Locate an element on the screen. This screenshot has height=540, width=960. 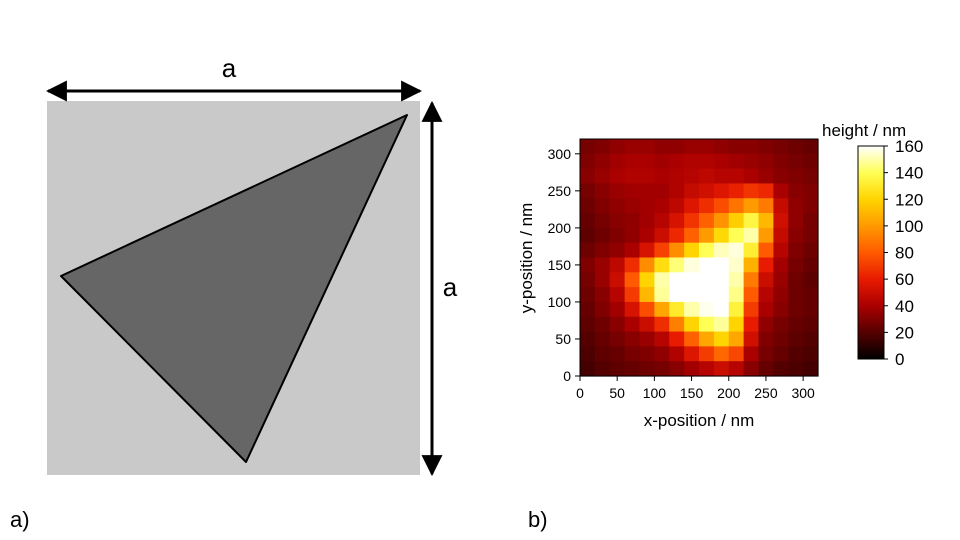
x-axis-title: x-position / nm is located at coordinates (699, 420).